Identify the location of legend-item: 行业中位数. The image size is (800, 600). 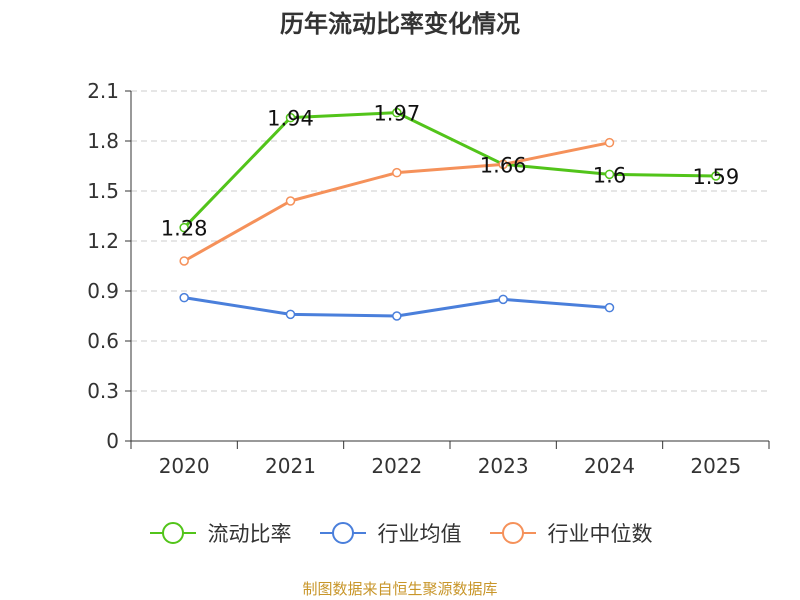
(570, 533).